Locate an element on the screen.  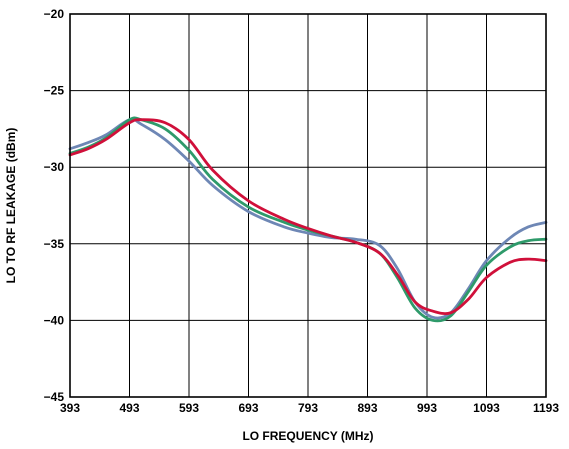
y-axis-label: LO TO RF LEAKAGE (dBm) is located at coordinates (11, 206).